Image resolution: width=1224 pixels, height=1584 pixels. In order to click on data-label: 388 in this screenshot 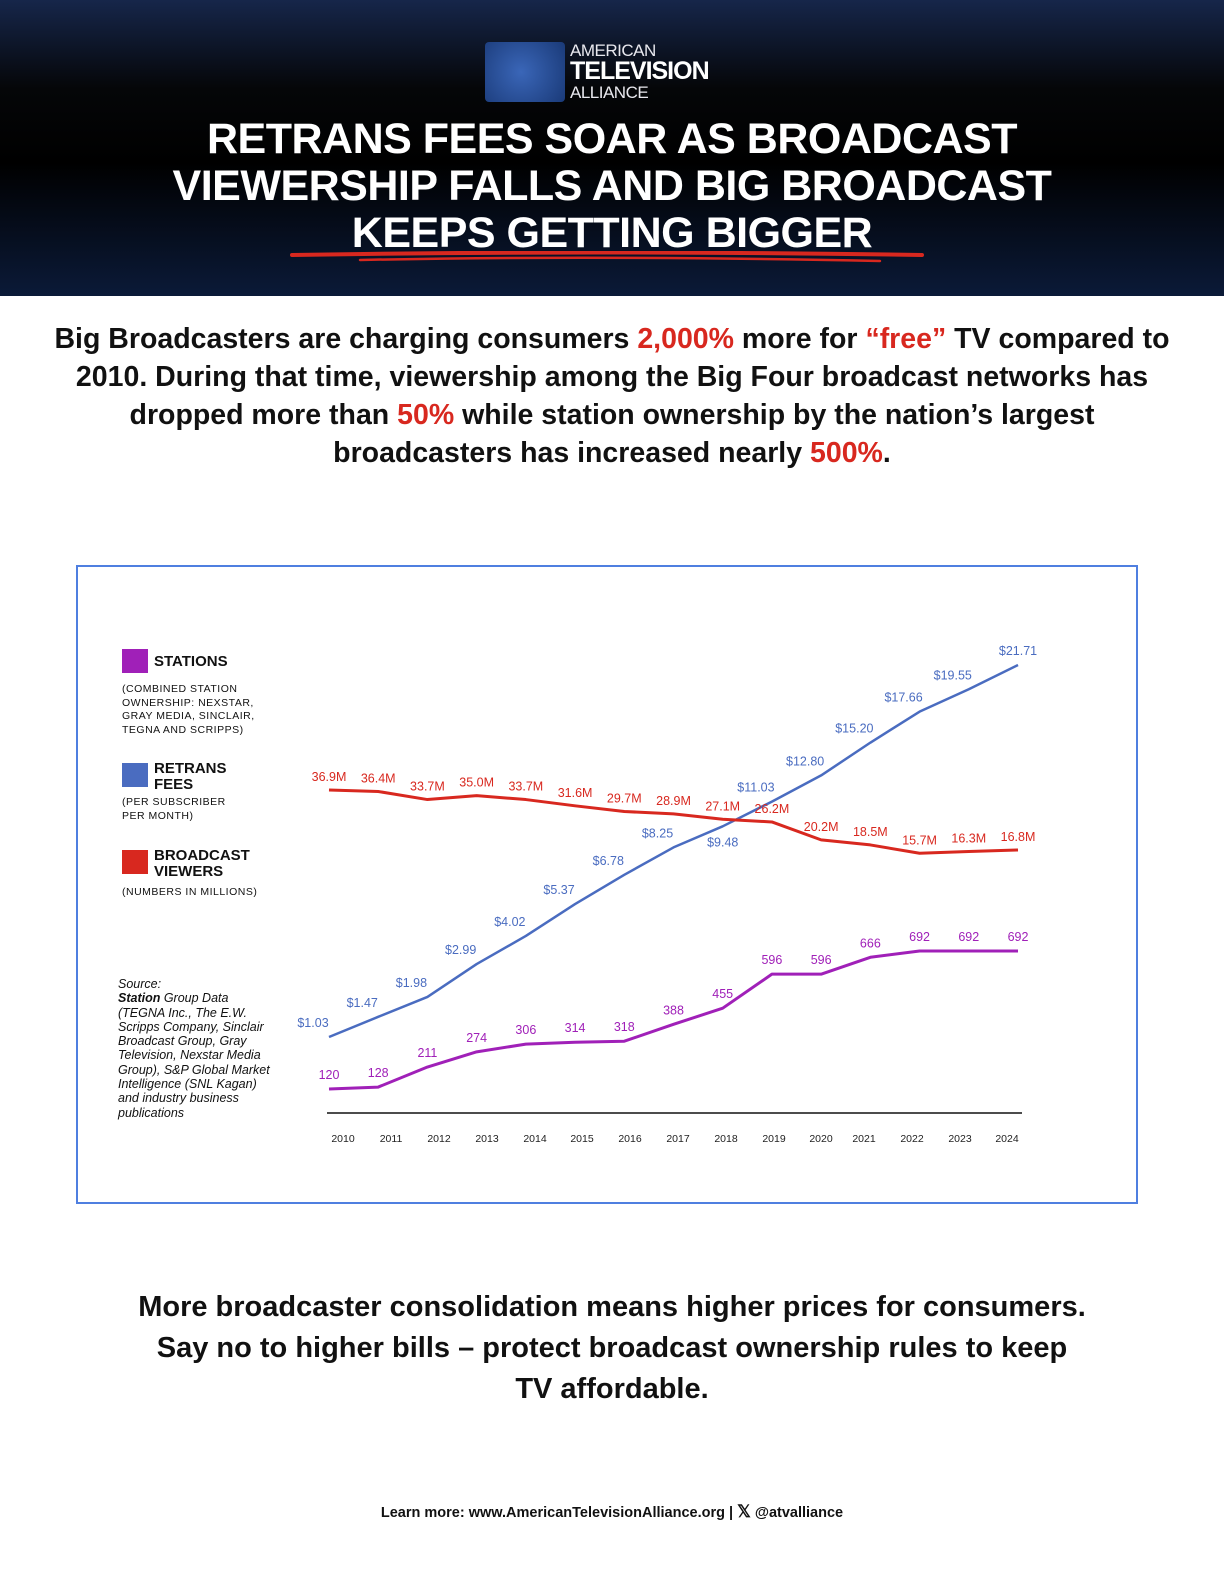, I will do `click(673, 1010)`.